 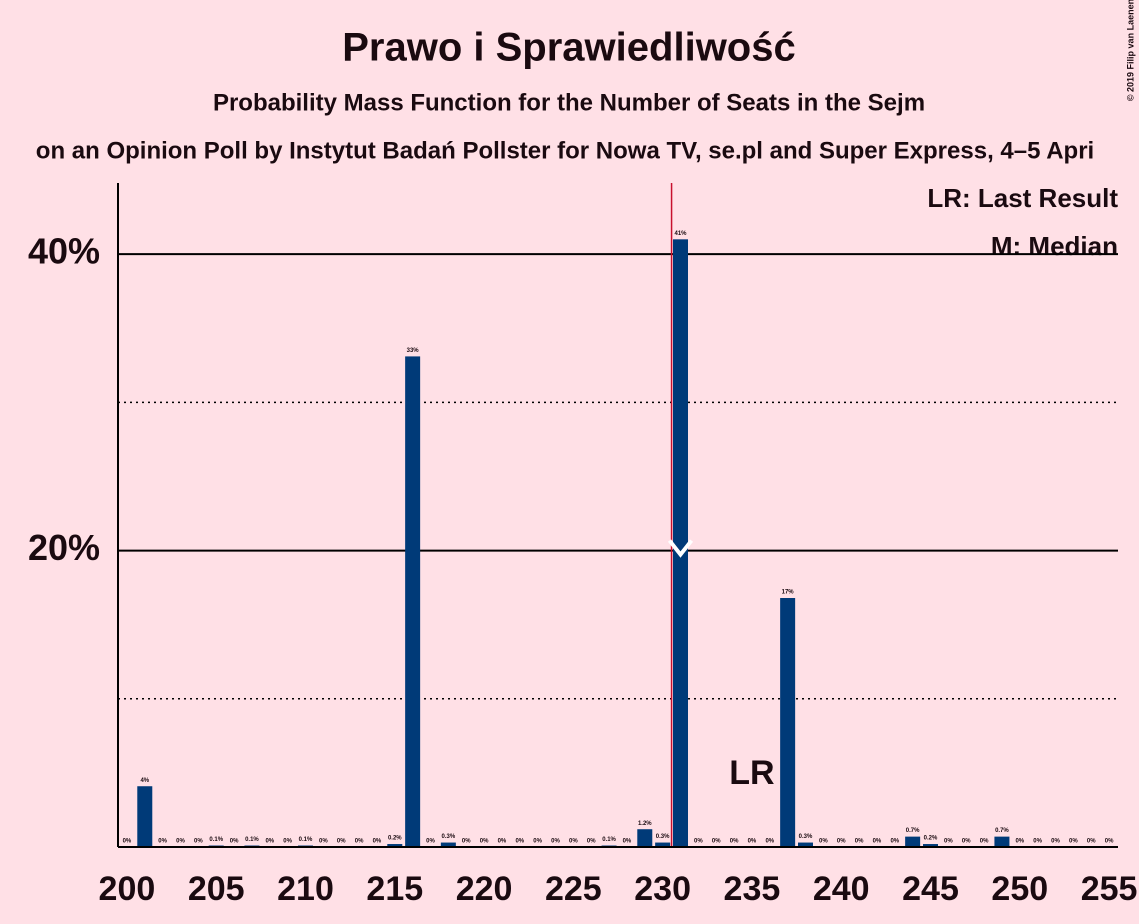 What do you see at coordinates (1109, 889) in the screenshot?
I see `x-tick-label: 255` at bounding box center [1109, 889].